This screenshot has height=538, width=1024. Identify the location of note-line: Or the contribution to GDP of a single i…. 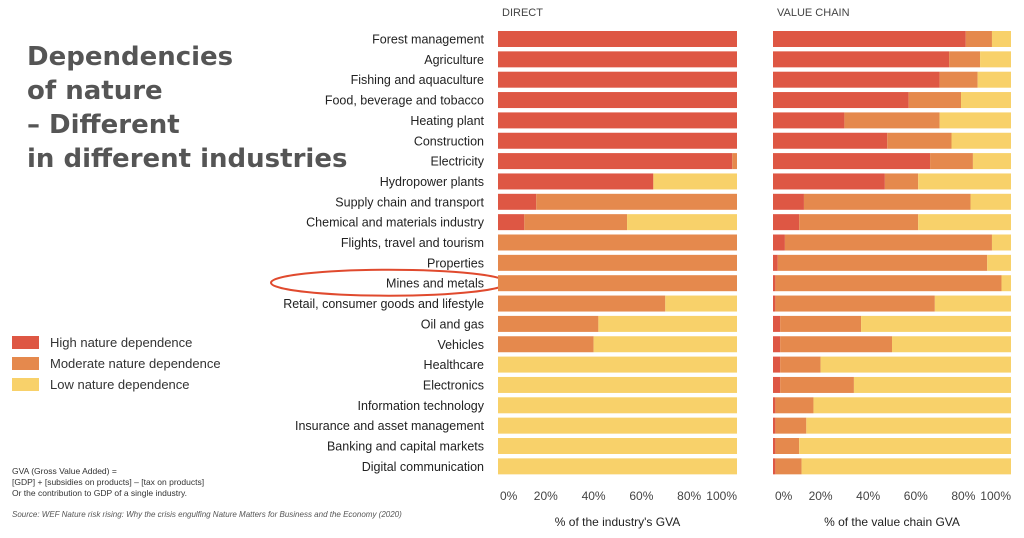
(99, 493).